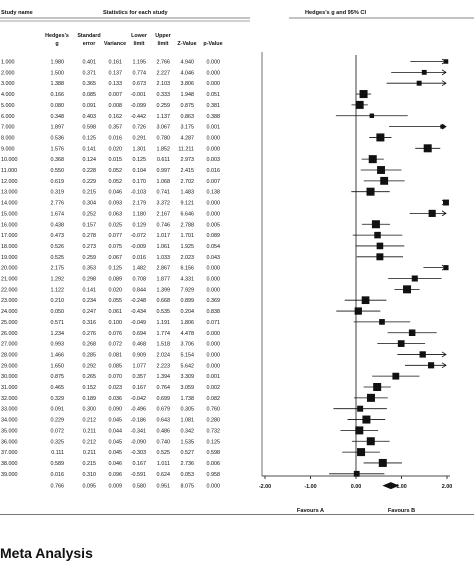 The height and width of the screenshot is (568, 474). I want to click on study-p-value: 0.138, so click(214, 193).